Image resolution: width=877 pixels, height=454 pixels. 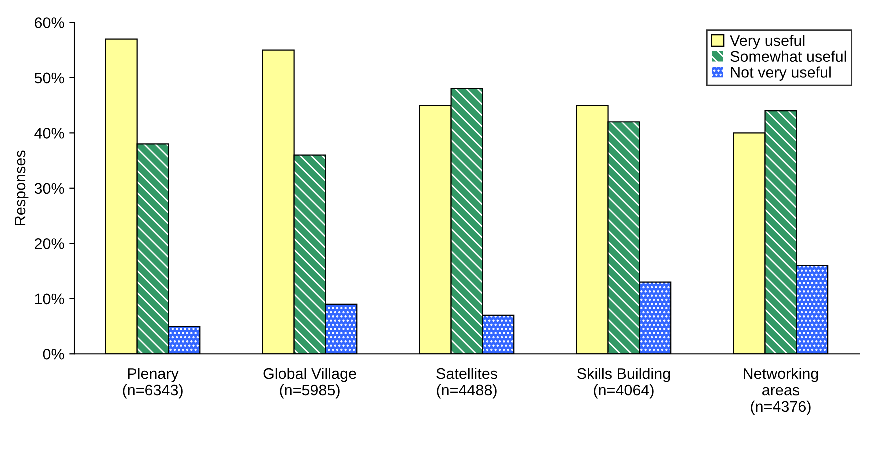 I want to click on legend-label: Somewhat useful, so click(x=788, y=56).